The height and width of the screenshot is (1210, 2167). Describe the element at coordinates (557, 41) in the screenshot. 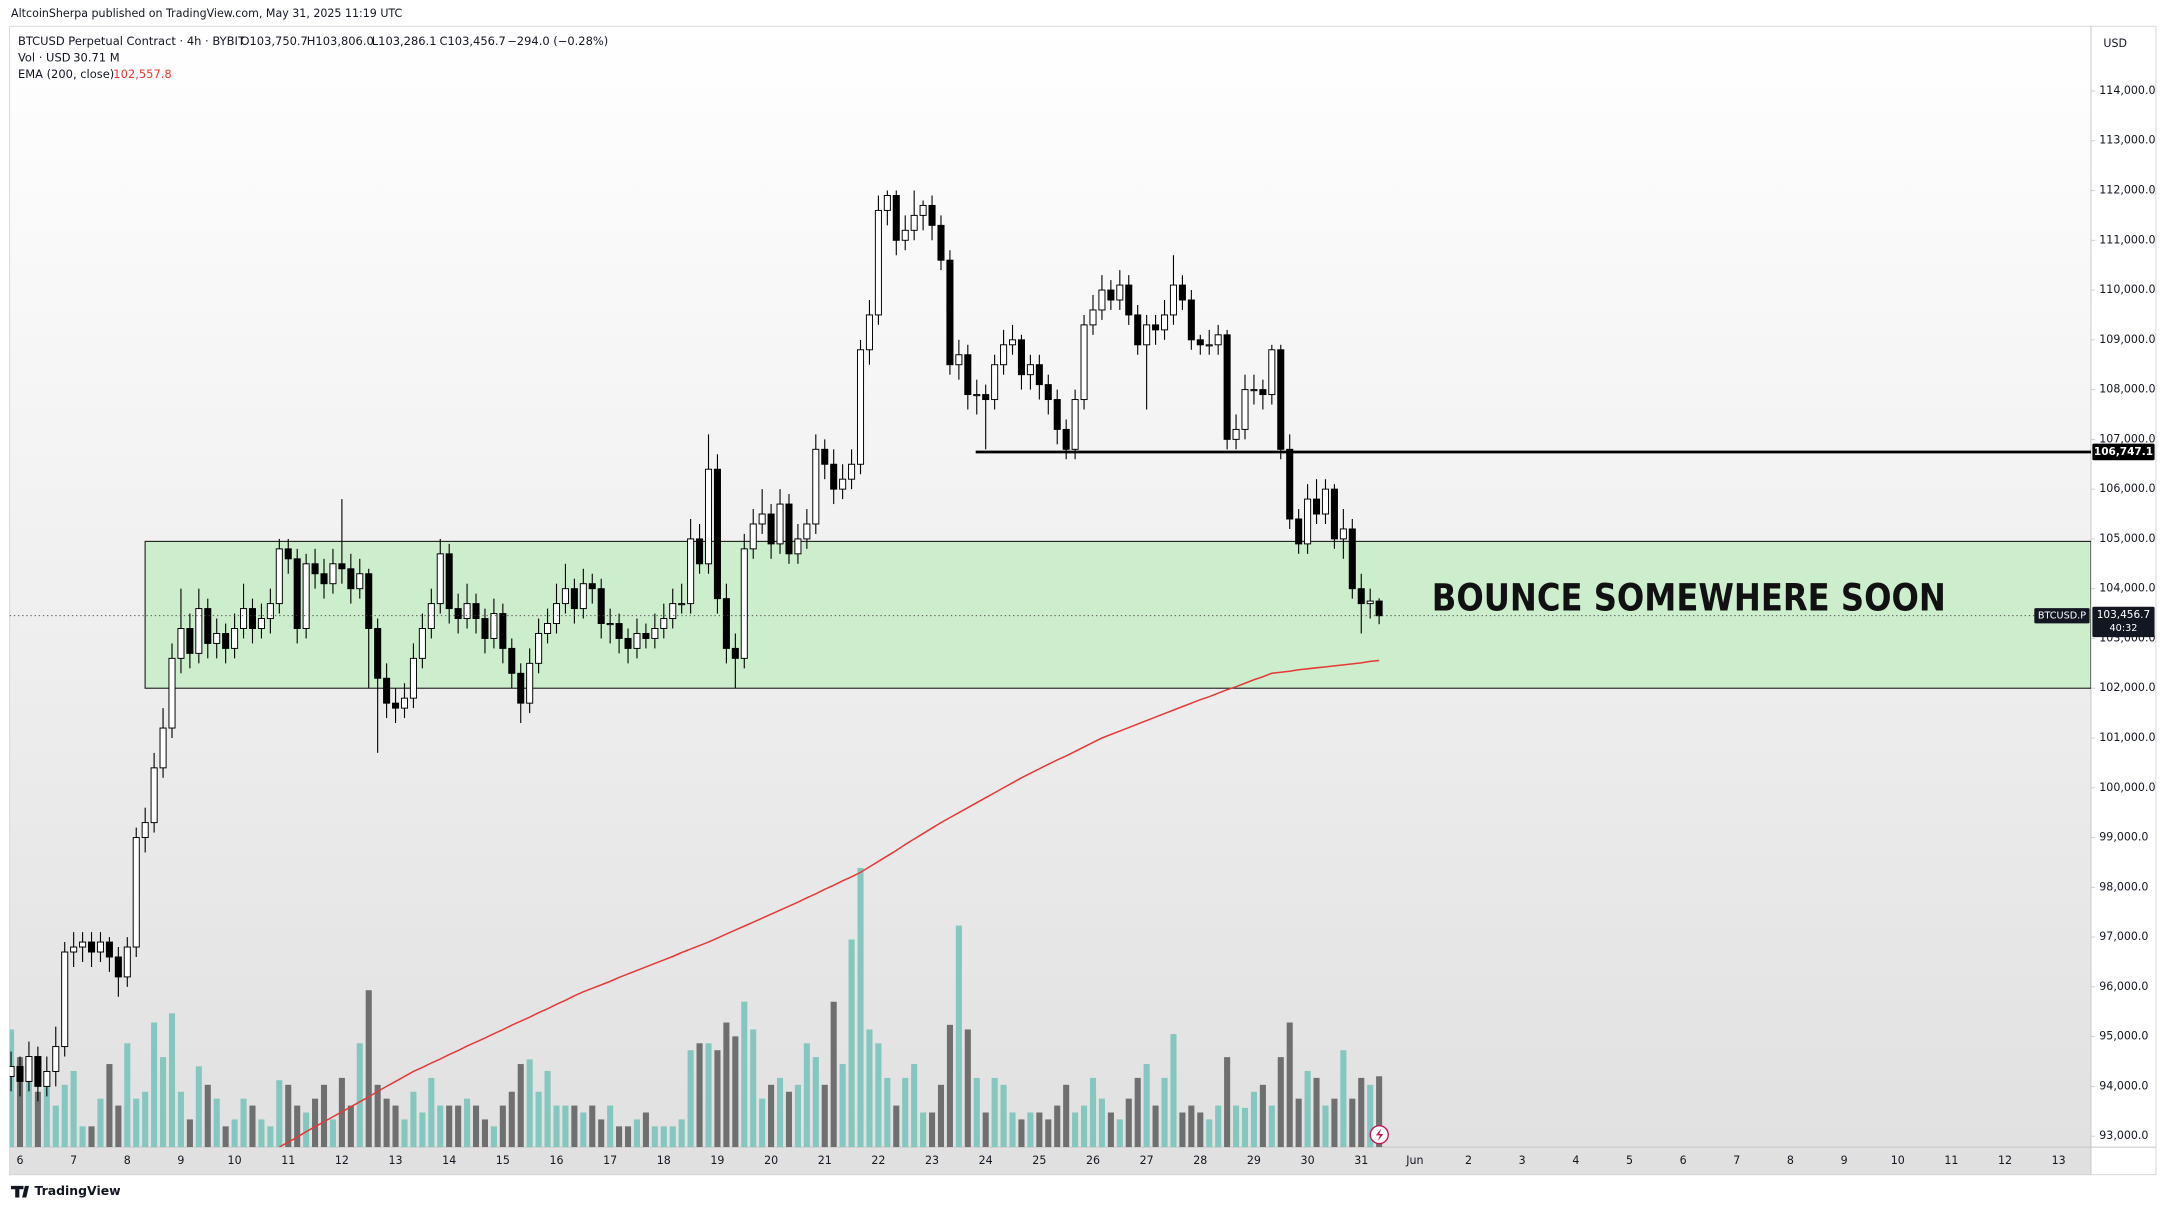

I see `legend-change: −294.0 (−0.28%)` at that location.